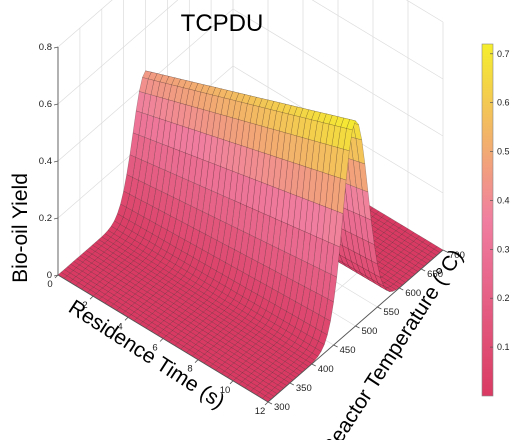 This screenshot has height=440, width=513. I want to click on x-tick-label: 8, so click(189, 369).